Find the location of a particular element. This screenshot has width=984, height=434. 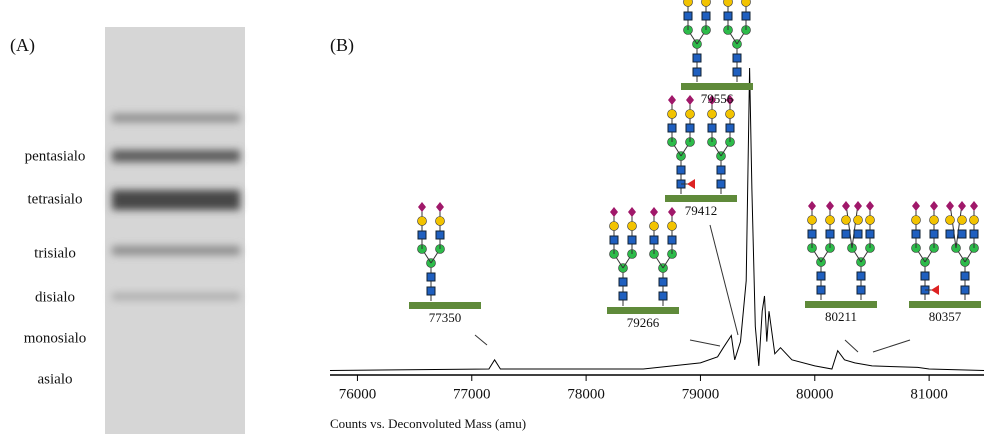

x-tick-label: 79000 is located at coordinates (701, 394).